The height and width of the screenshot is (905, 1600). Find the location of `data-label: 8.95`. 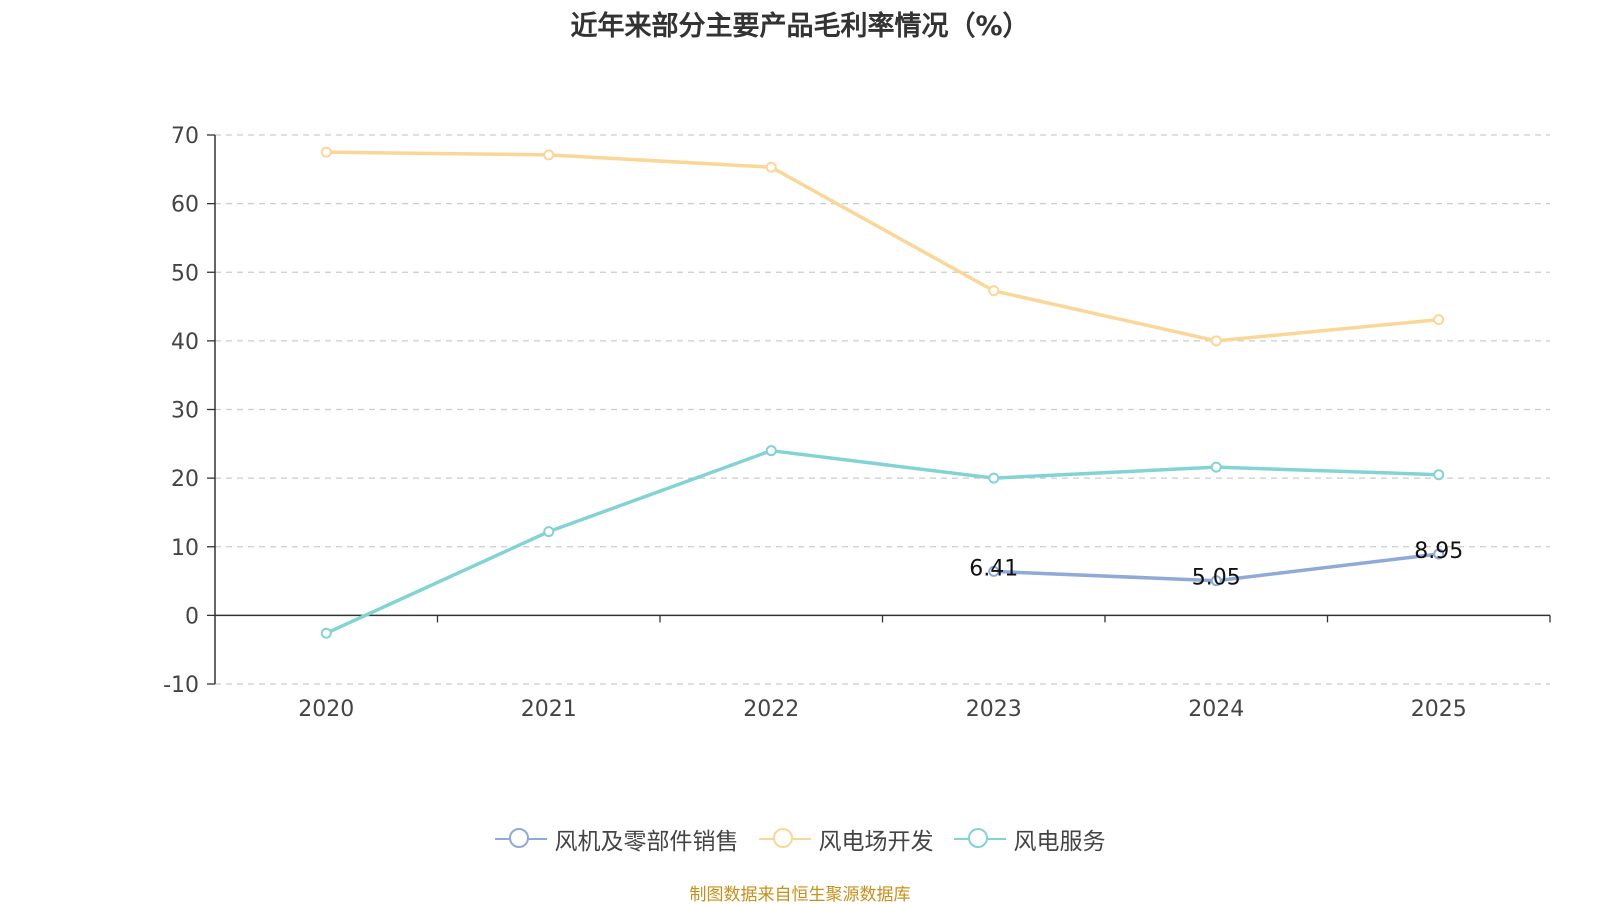

data-label: 8.95 is located at coordinates (1438, 551).